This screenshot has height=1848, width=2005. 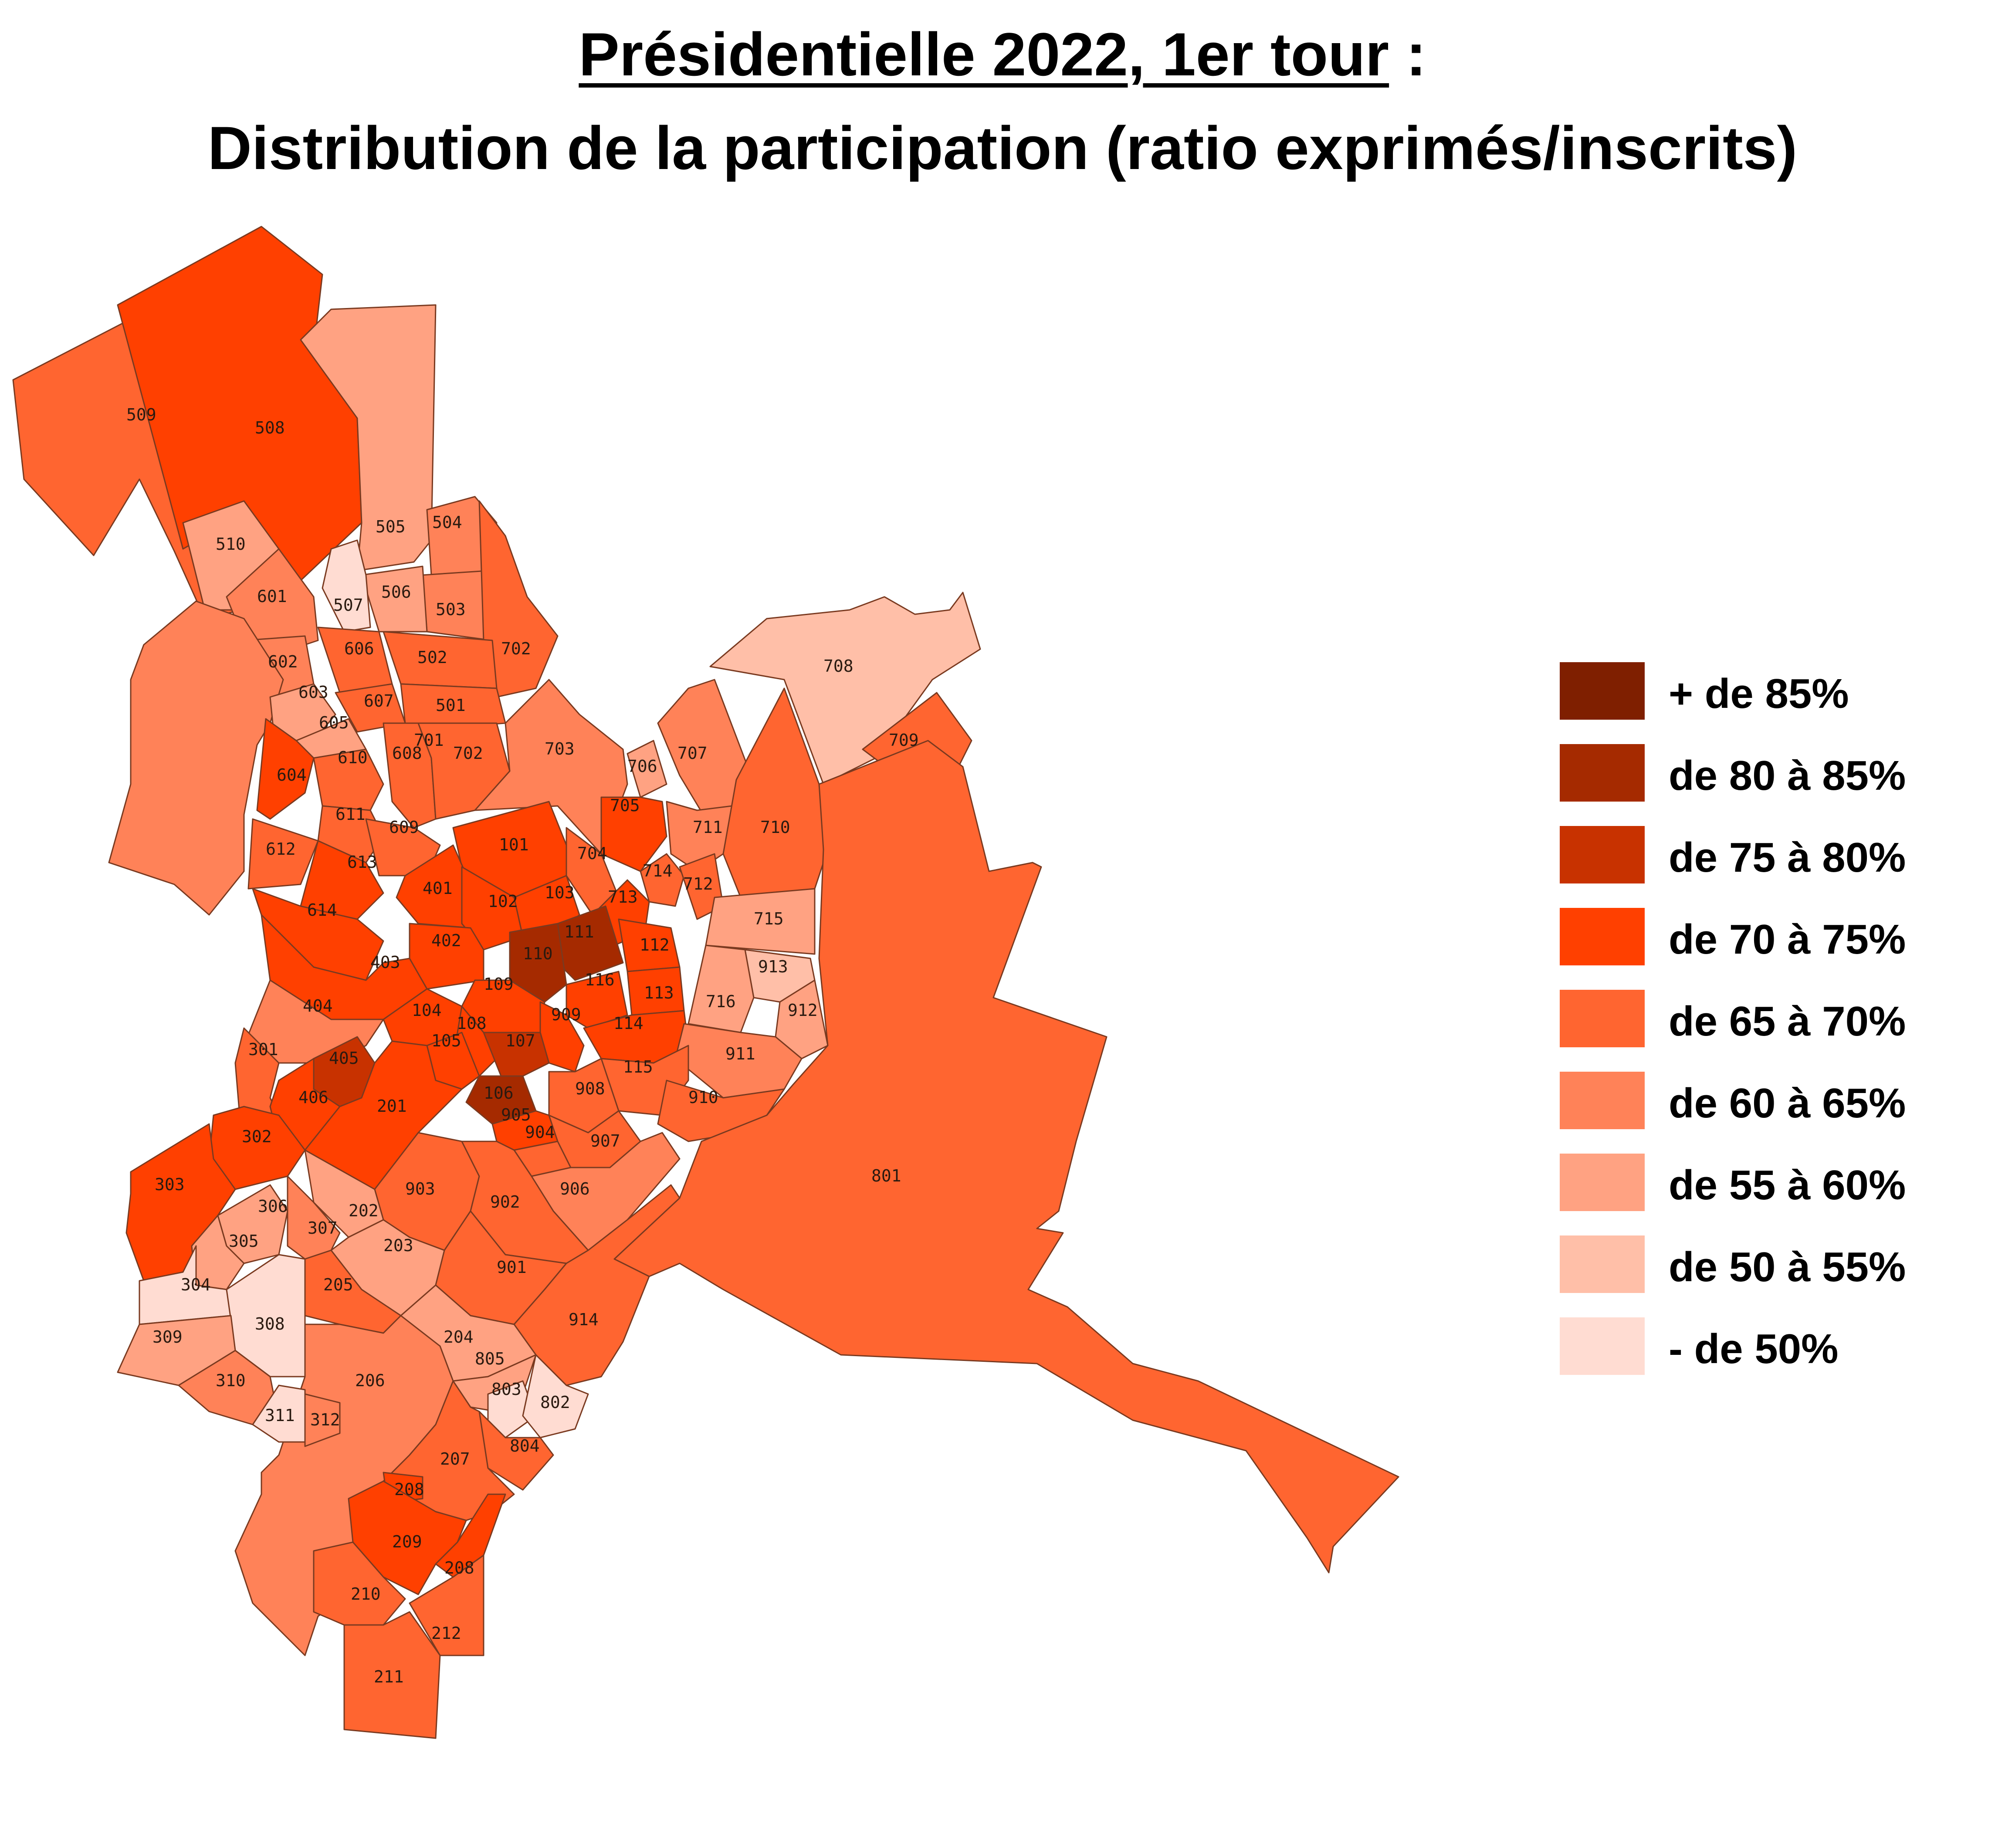 What do you see at coordinates (590, 1088) in the screenshot?
I see `district-label: 908` at bounding box center [590, 1088].